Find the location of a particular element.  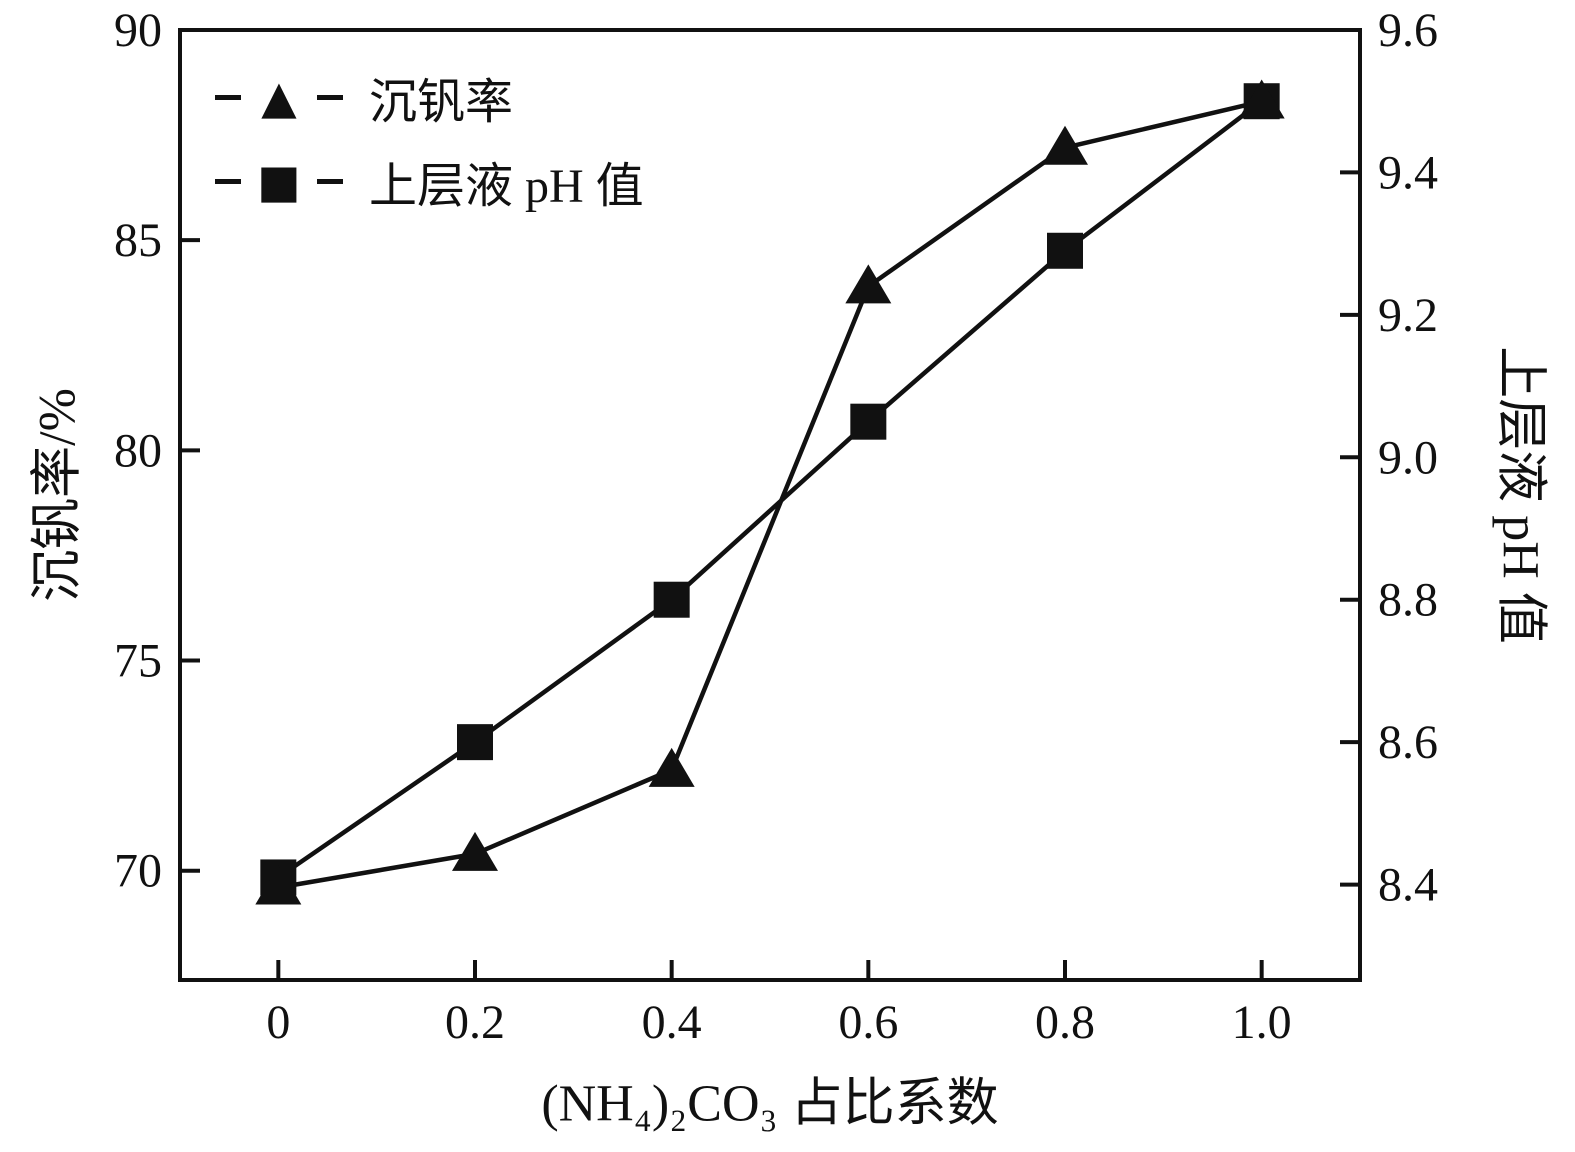

triangle-marker-icon: ▲ is located at coordinates (279, 97).